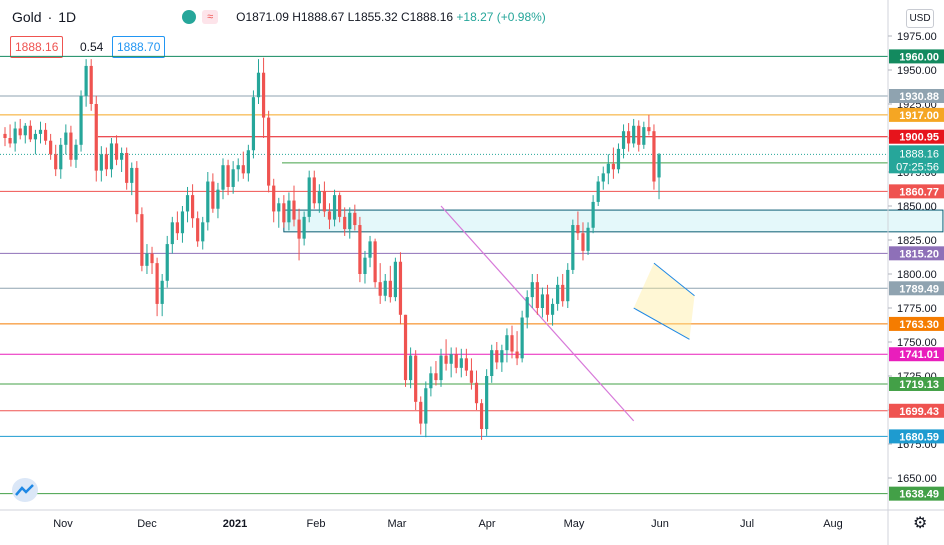  What do you see at coordinates (139, 47) in the screenshot?
I see `buy-price-button: 1888.70` at bounding box center [139, 47].